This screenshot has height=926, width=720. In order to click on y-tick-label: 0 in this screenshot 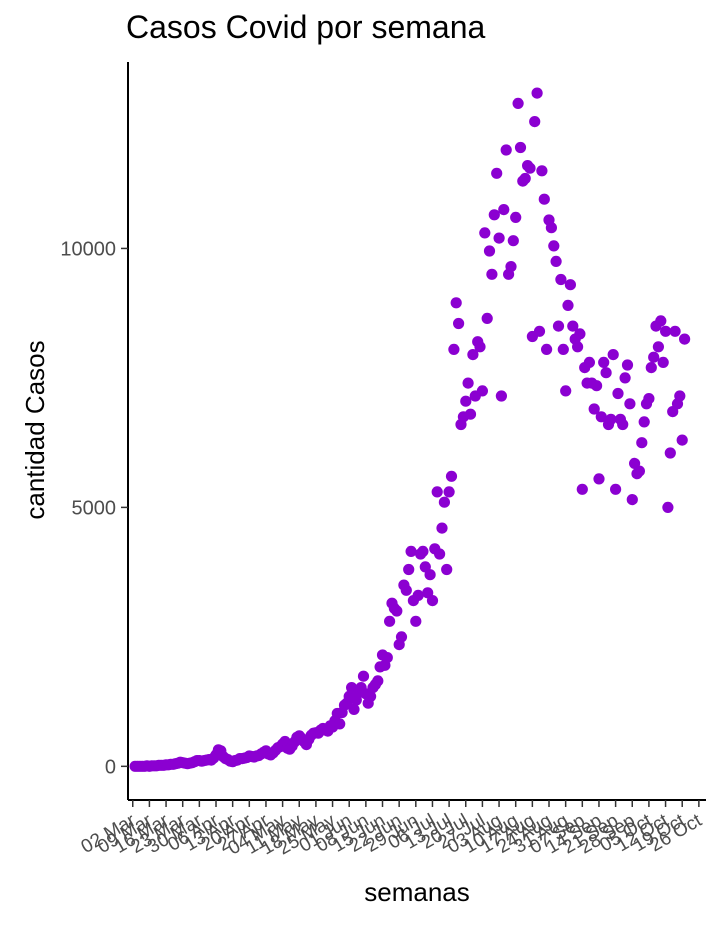, I will do `click(110, 767)`.